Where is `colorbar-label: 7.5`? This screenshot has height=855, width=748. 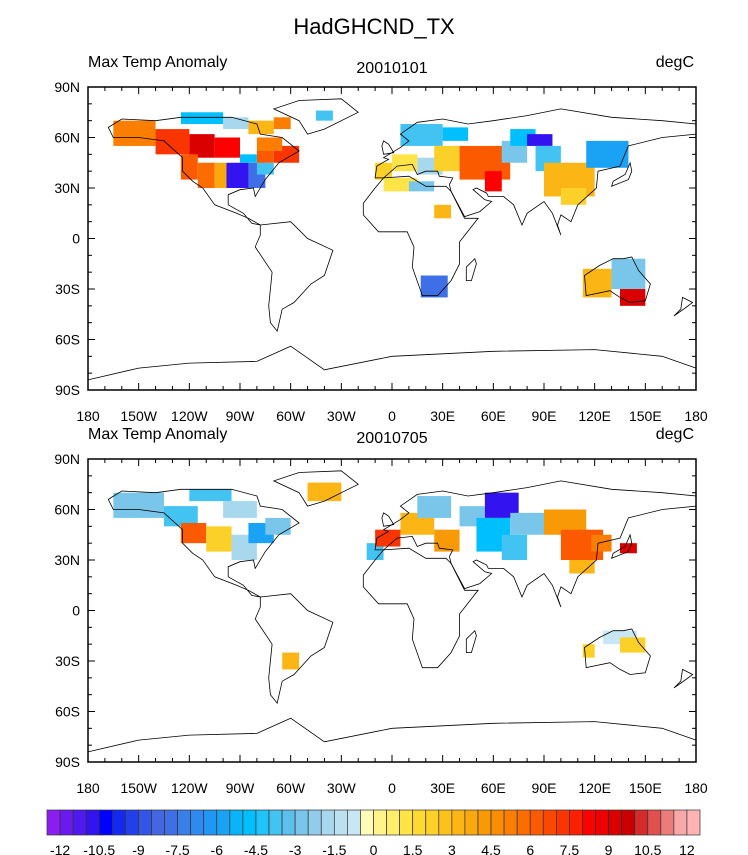
colorbar-label: 7.5 is located at coordinates (570, 848).